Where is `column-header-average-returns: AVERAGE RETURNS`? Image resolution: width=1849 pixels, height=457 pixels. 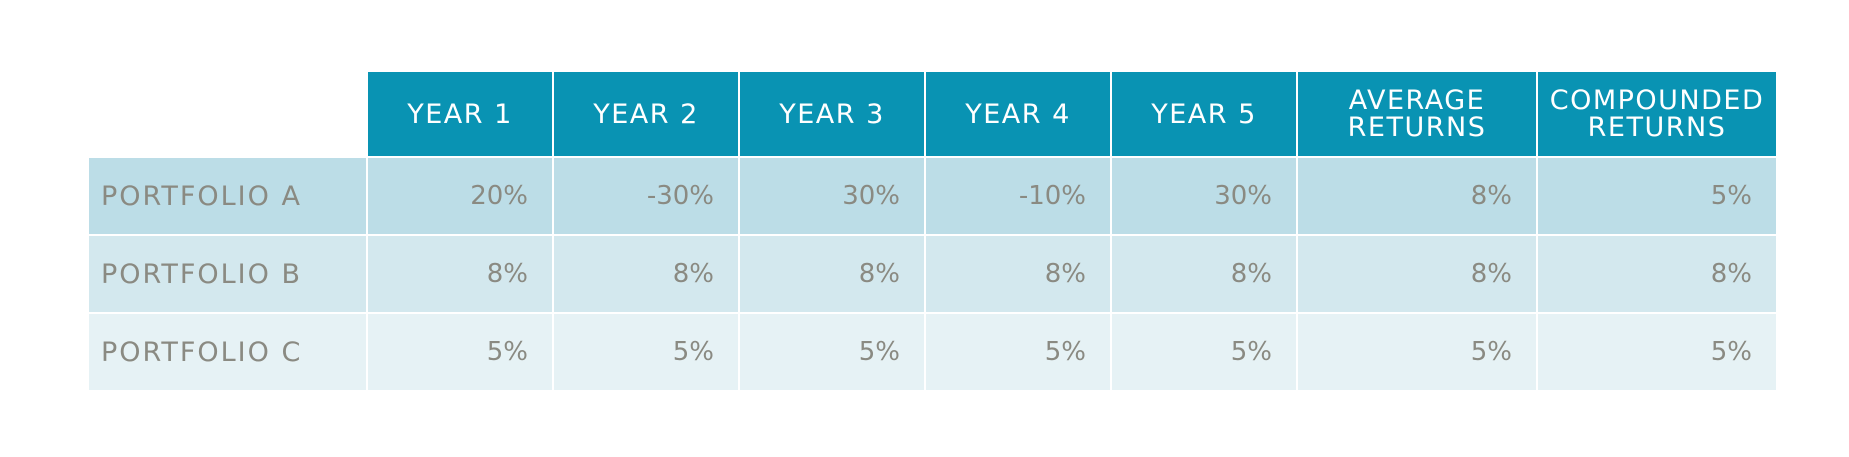
column-header-average-returns: AVERAGE RETURNS is located at coordinates (1417, 114).